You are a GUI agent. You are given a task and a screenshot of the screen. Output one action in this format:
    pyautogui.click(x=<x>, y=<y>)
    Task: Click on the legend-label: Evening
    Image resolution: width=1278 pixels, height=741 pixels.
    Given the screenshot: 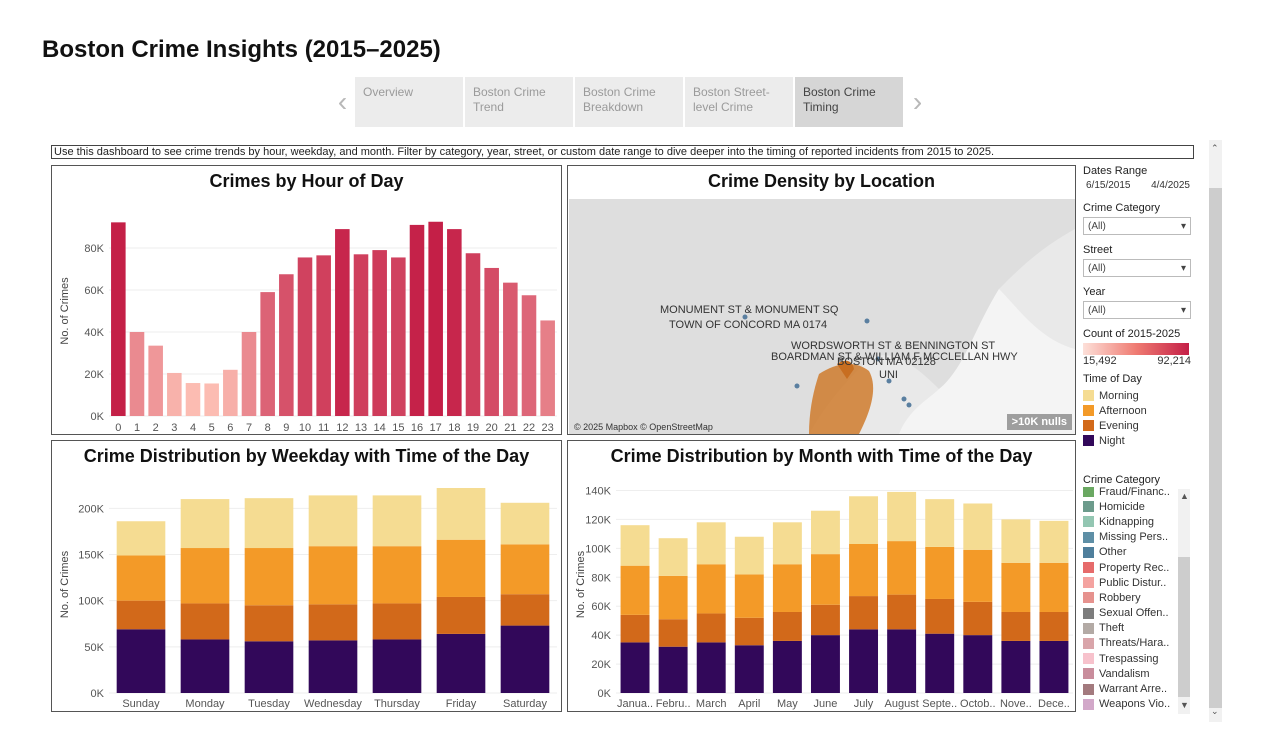 What is the action you would take?
    pyautogui.click(x=1119, y=425)
    